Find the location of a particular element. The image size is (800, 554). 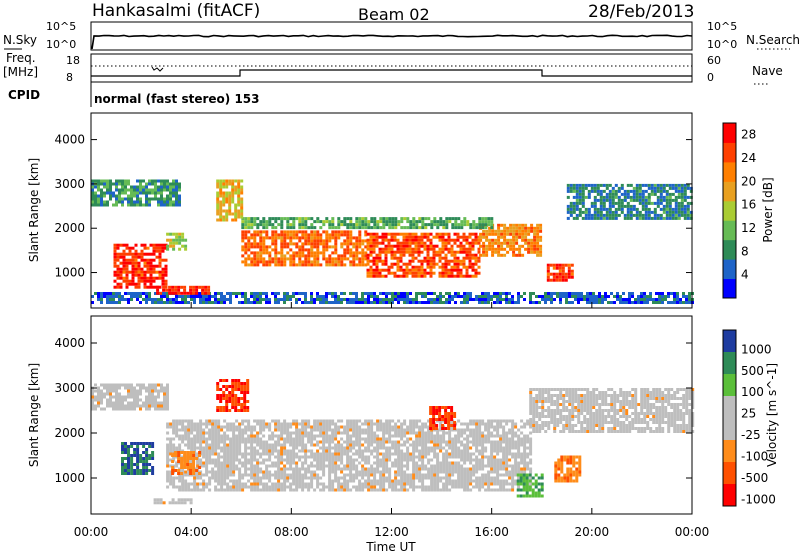

date-title: 28/Feb/2013 is located at coordinates (641, 12).